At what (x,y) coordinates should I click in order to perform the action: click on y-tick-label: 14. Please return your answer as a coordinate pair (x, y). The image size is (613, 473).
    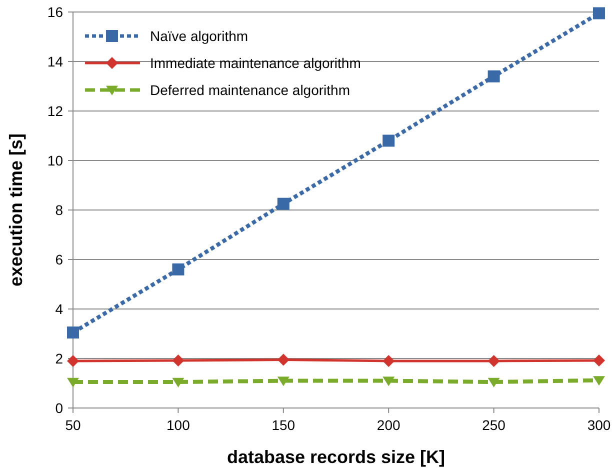
    Looking at the image, I should click on (55, 62).